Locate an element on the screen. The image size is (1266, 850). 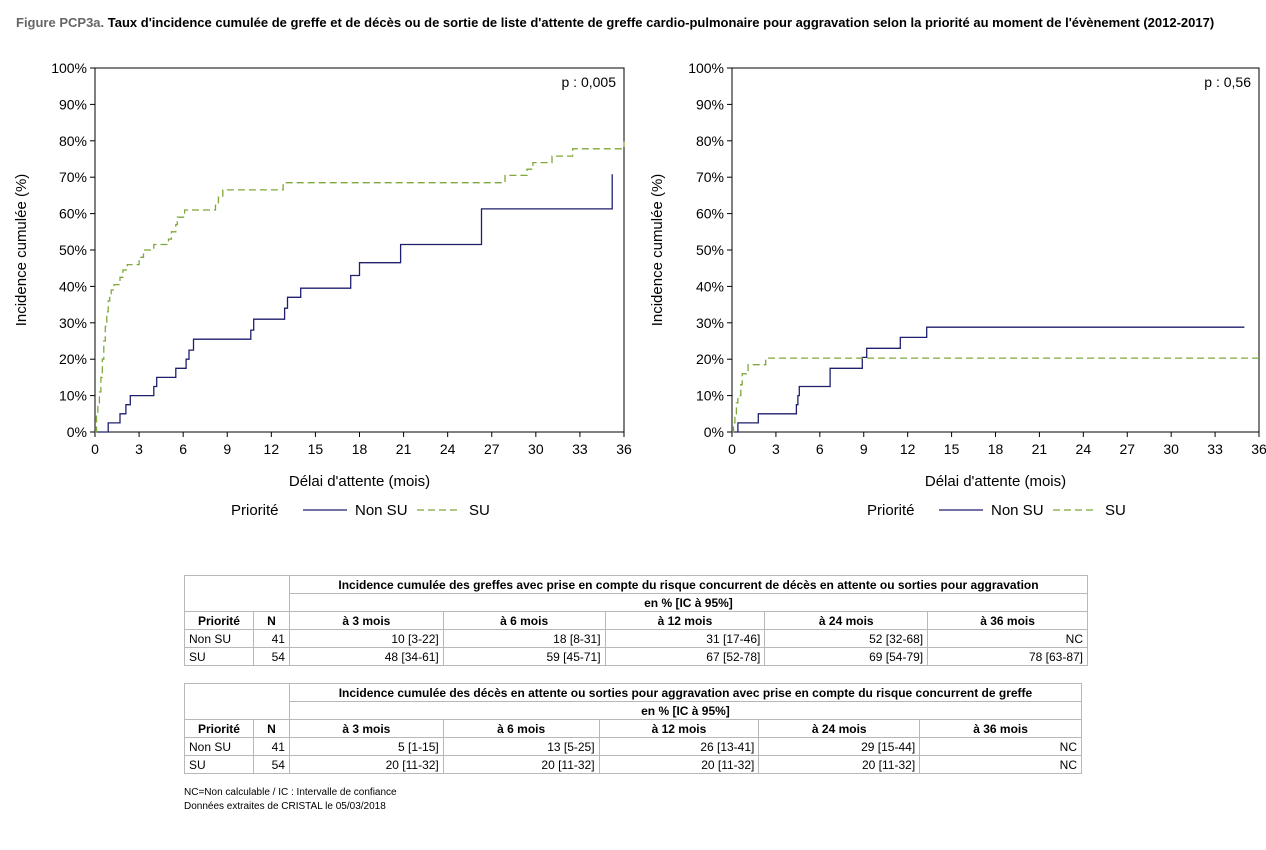
table-cell: 13 [5-25] is located at coordinates (521, 746).